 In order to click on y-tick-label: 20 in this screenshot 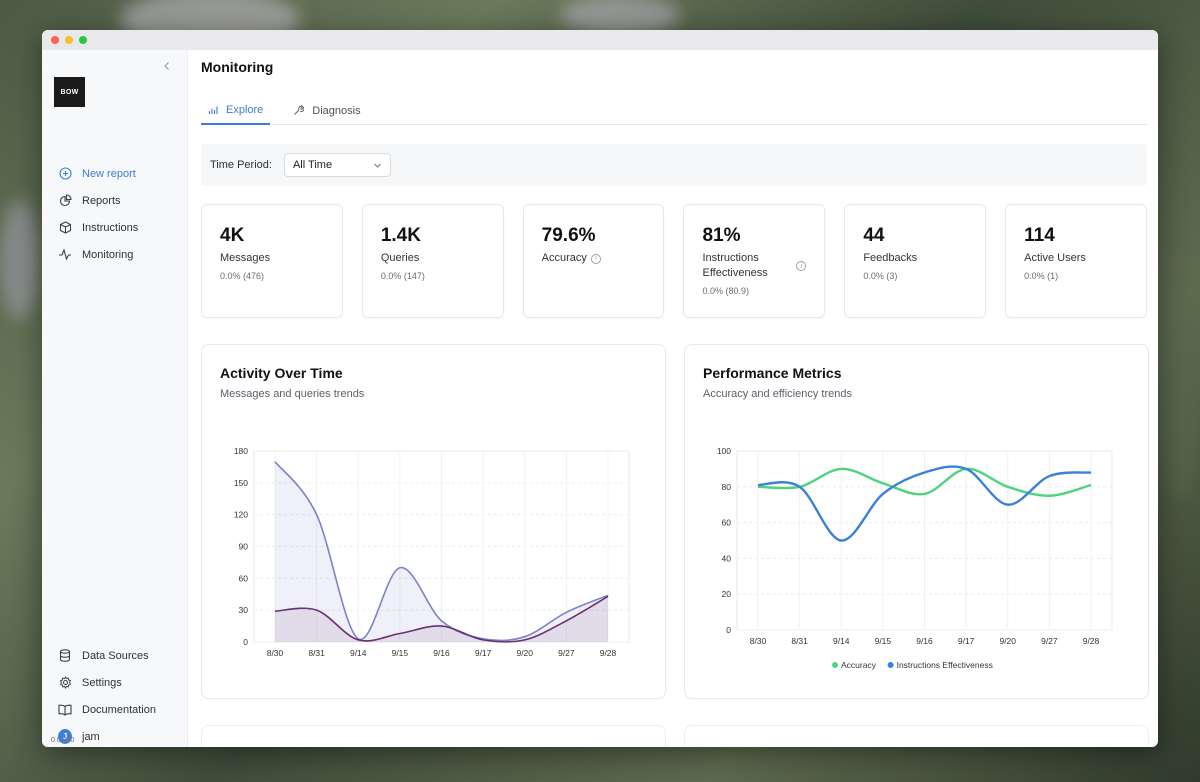, I will do `click(727, 594)`.